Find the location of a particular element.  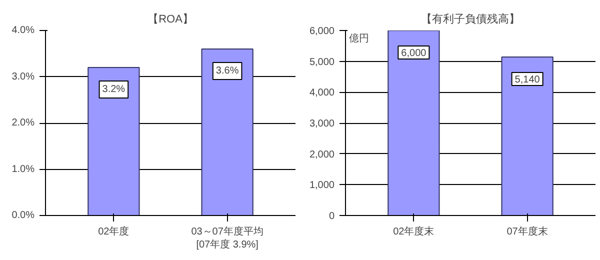

data-label: 3.2% is located at coordinates (114, 89).